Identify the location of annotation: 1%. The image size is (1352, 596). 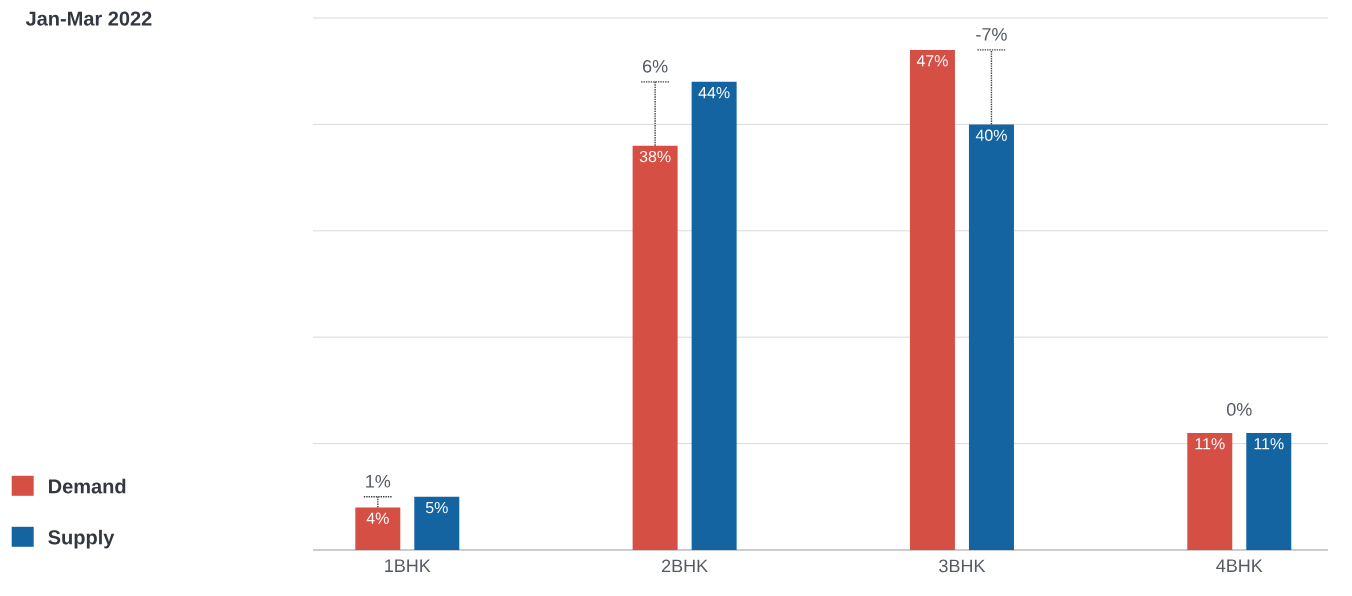
(378, 481).